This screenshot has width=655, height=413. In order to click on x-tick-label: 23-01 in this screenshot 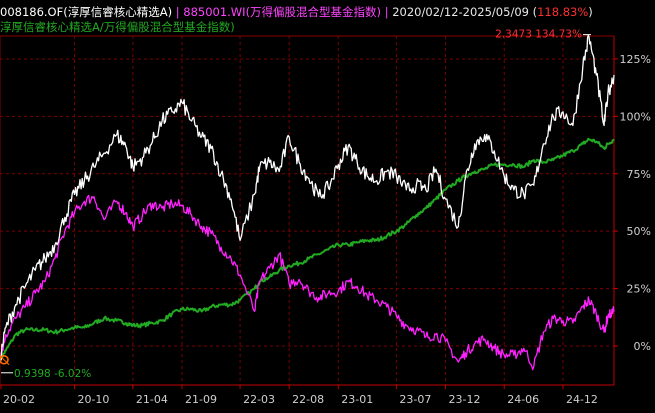, I will do `click(357, 399)`.